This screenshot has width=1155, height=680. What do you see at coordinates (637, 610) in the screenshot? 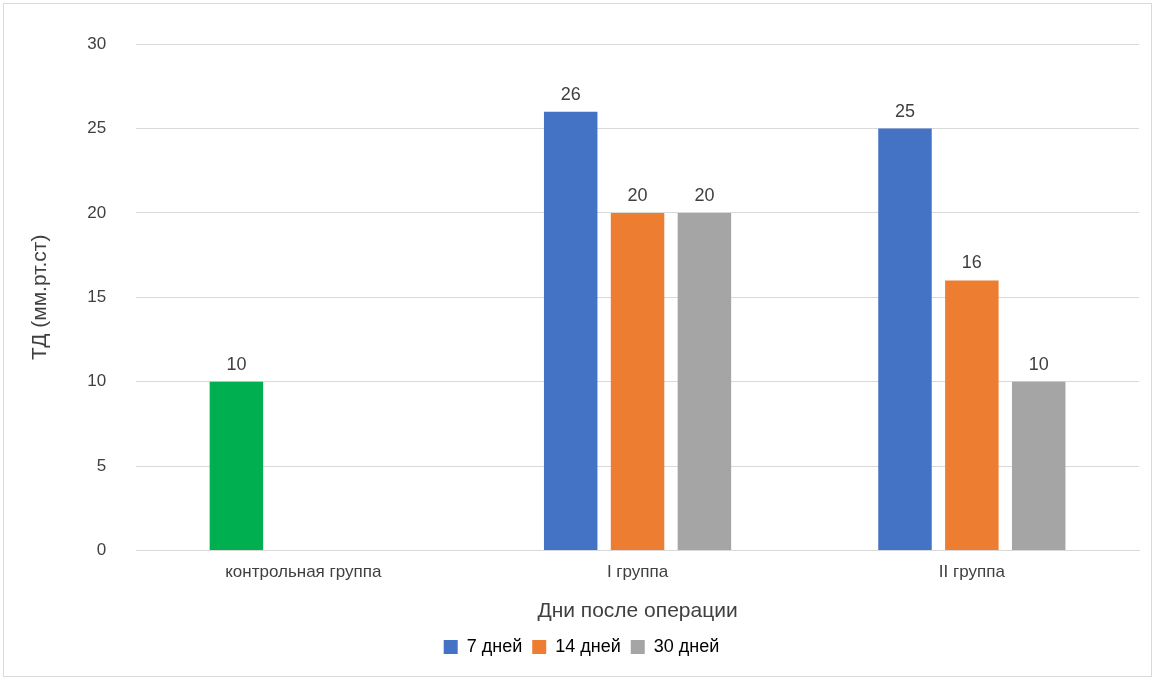
I see `x-axis-title: Дни после операции` at bounding box center [637, 610].